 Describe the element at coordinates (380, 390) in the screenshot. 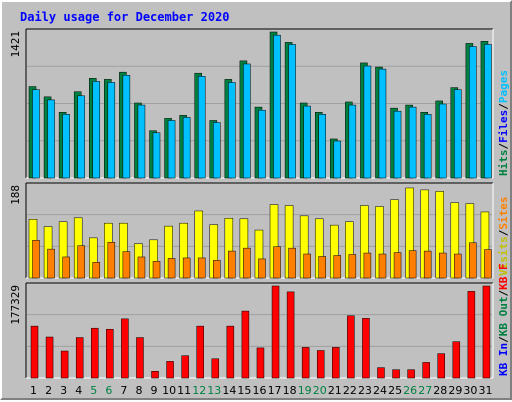

I see `x-tick-day-24: 24` at that location.